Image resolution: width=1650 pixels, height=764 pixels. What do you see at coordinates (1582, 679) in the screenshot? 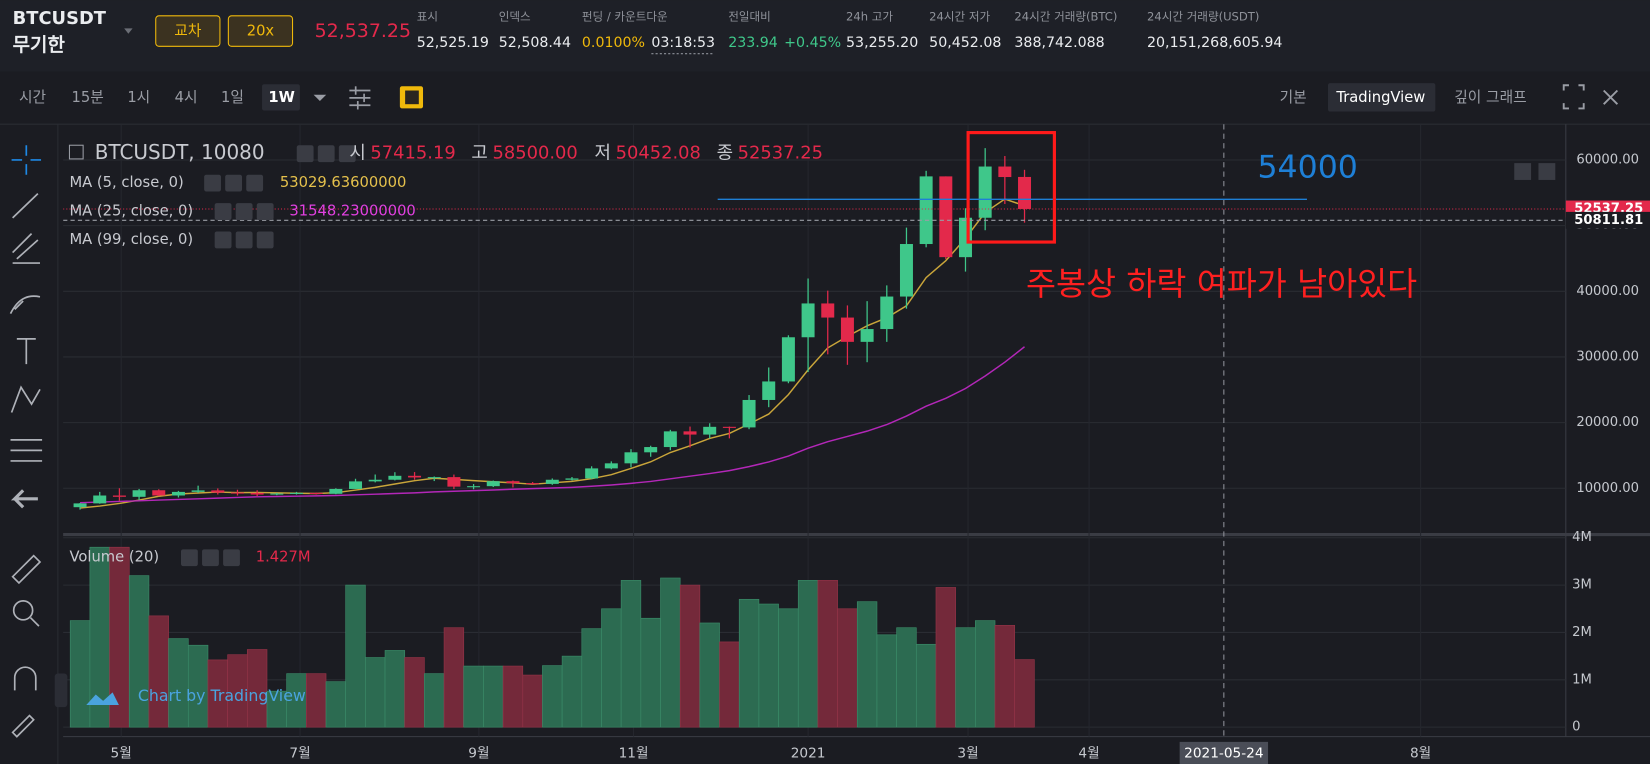
I see `volume-tick-label: 1M` at bounding box center [1582, 679].